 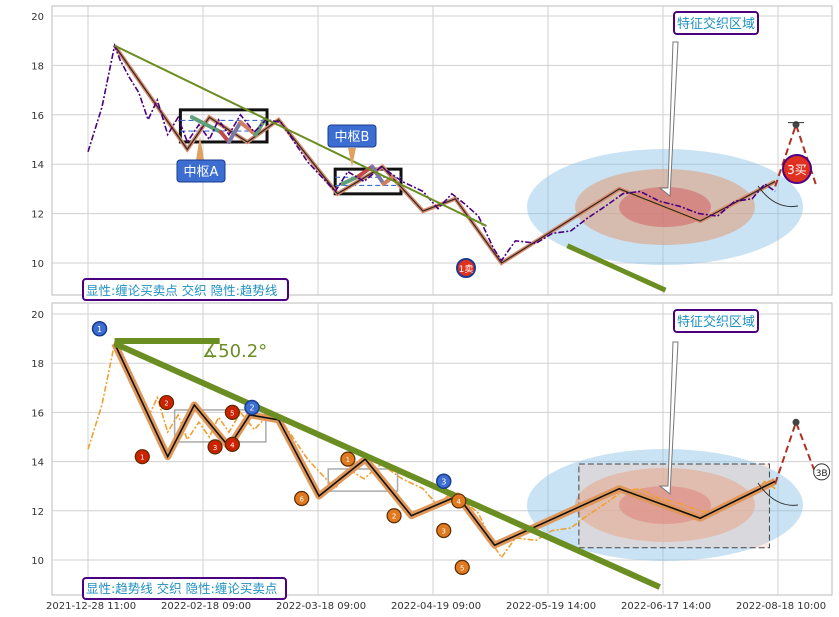 I want to click on zhongshu-b-label: 中枢B, so click(x=352, y=137).